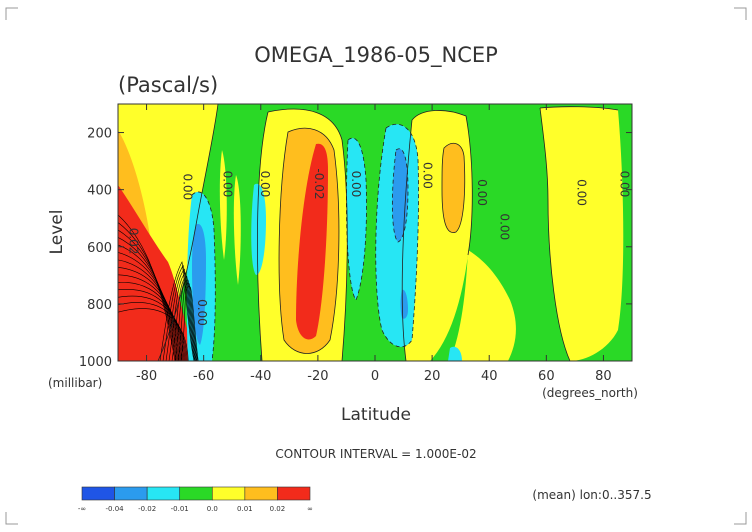  I want to click on orange-zone, so click(453, 188).